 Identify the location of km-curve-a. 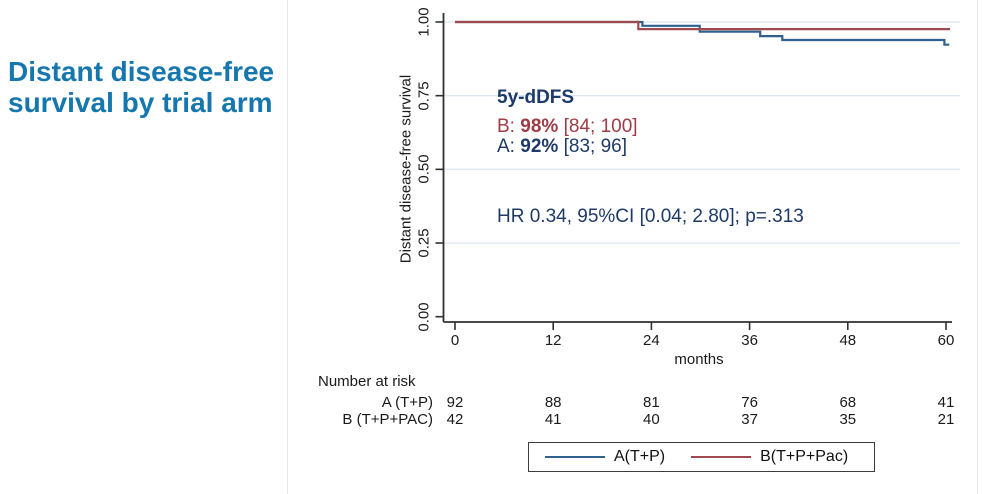
(702, 33).